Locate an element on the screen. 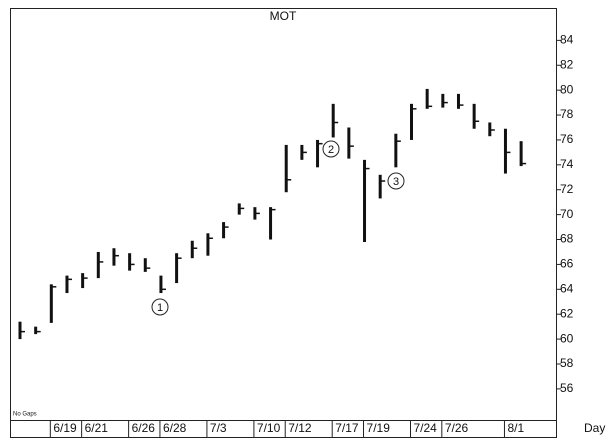  x-tick-label: 7/19 is located at coordinates (379, 428).